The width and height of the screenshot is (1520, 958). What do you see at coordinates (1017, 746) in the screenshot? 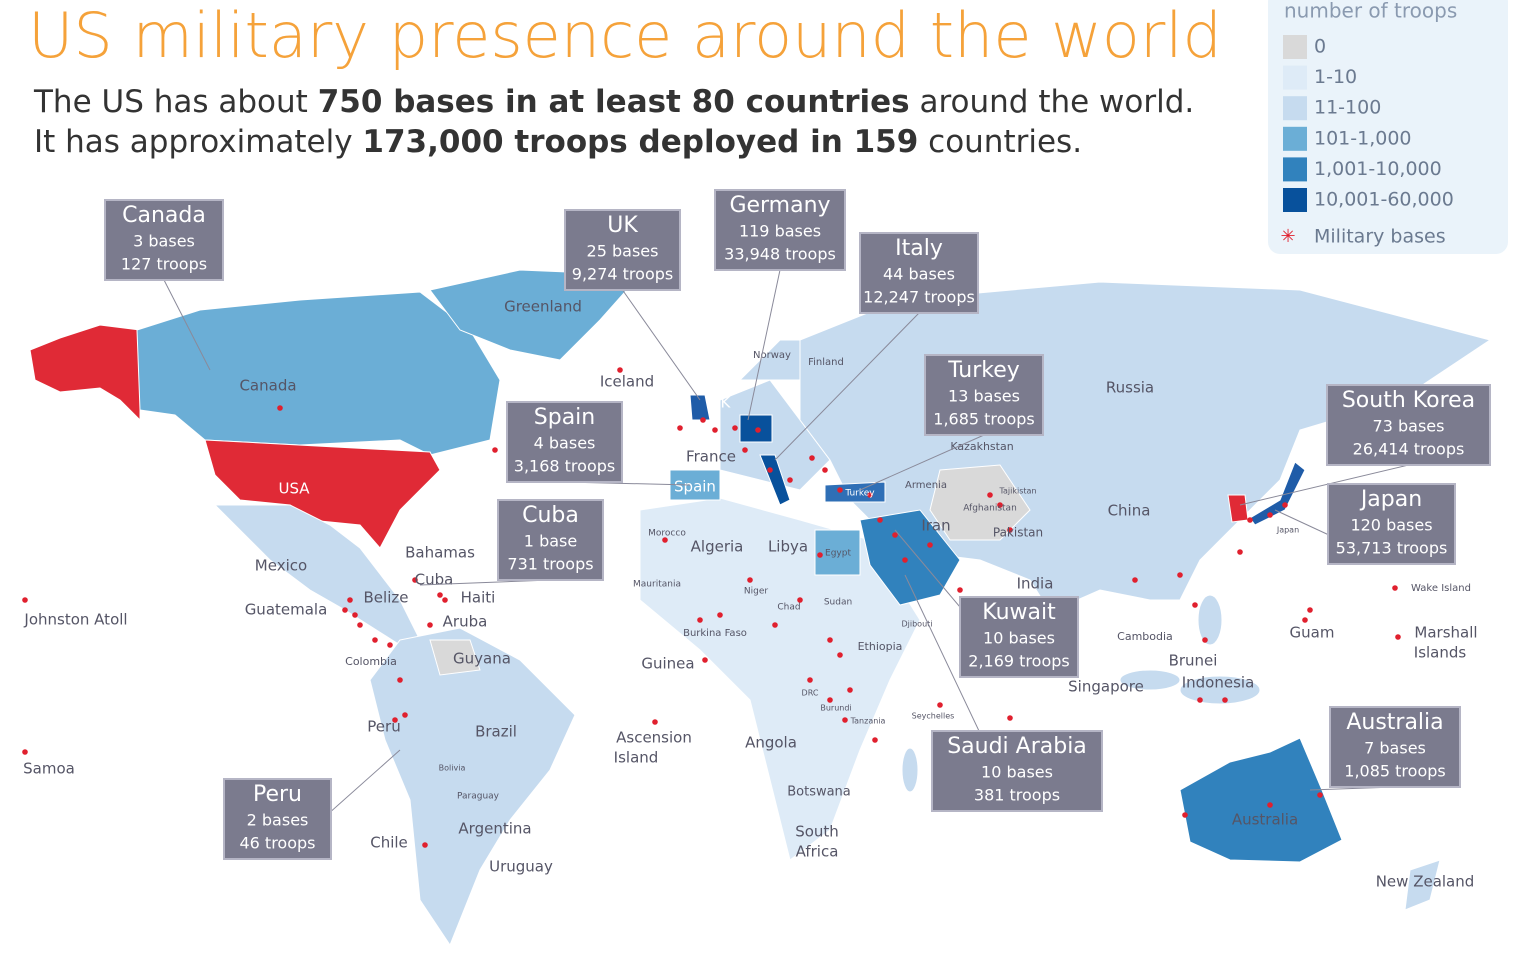
I see `callout-name: Saudi Arabia` at bounding box center [1017, 746].